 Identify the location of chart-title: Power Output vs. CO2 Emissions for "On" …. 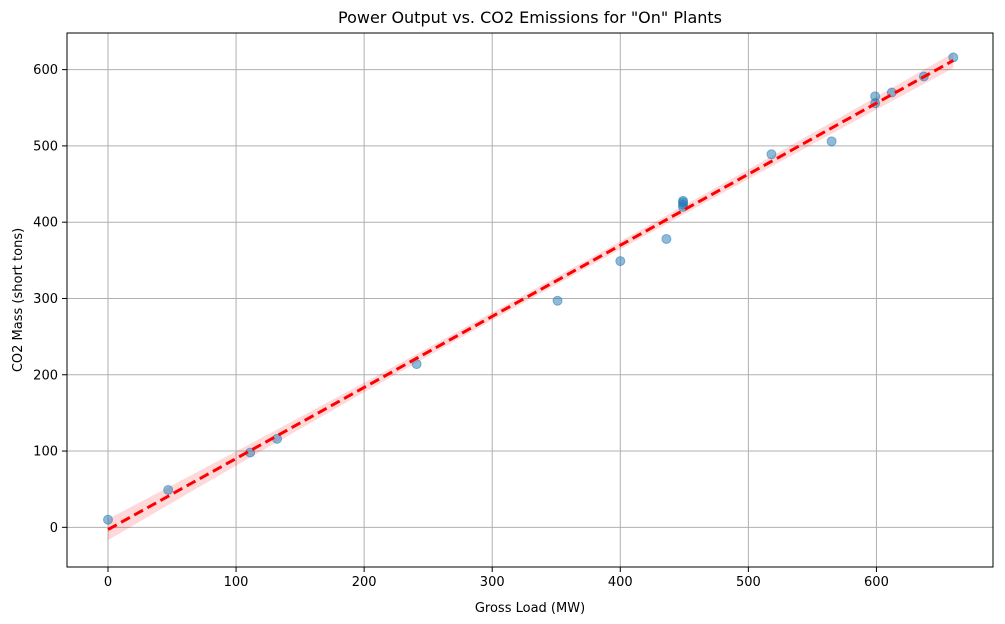
(530, 17).